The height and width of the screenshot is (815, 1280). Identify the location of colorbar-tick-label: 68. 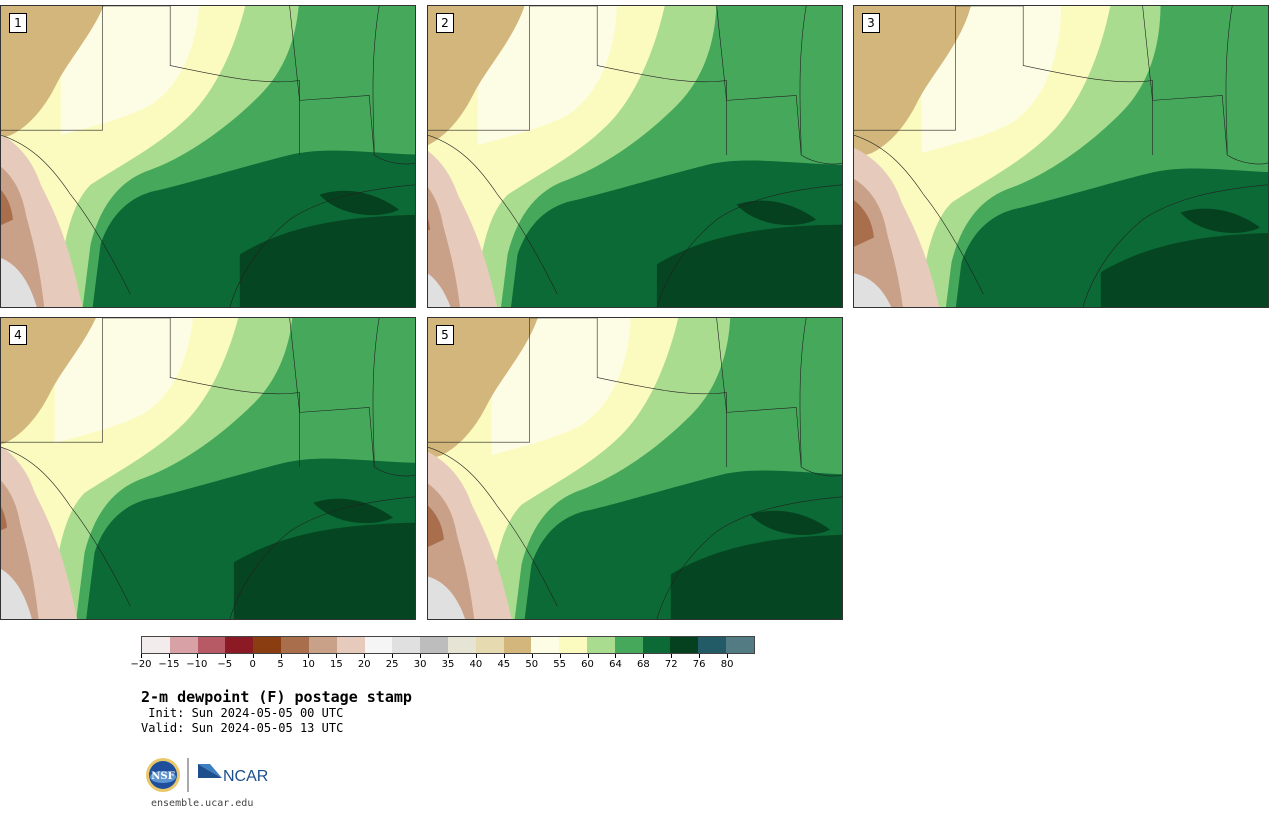
(643, 664).